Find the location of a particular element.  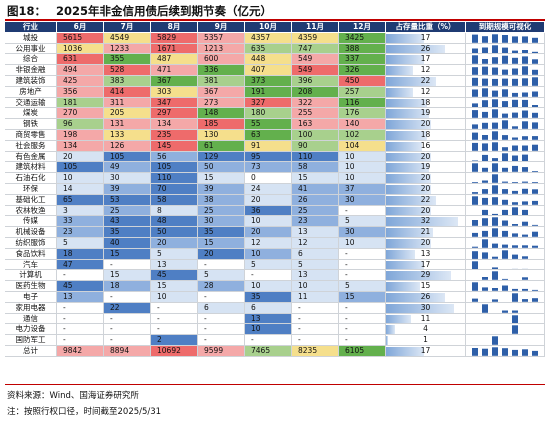

value-cell: 11 is located at coordinates (315, 297).